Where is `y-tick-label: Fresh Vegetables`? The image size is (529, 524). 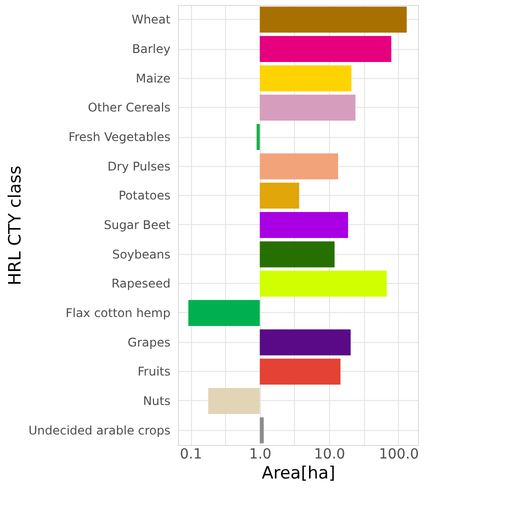 y-tick-label: Fresh Vegetables is located at coordinates (119, 137).